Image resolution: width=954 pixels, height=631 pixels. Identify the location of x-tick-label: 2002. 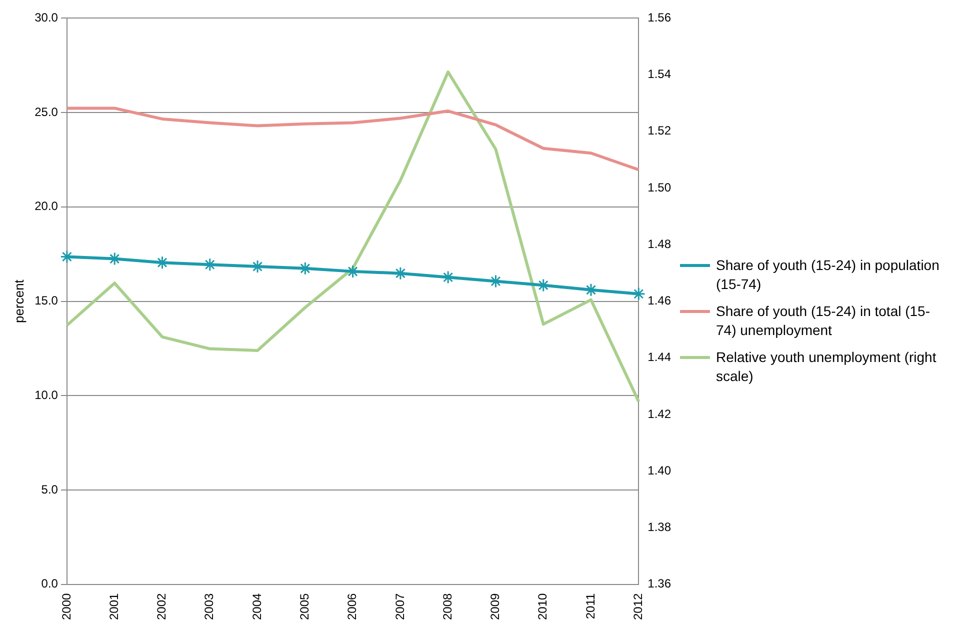
(161, 606).